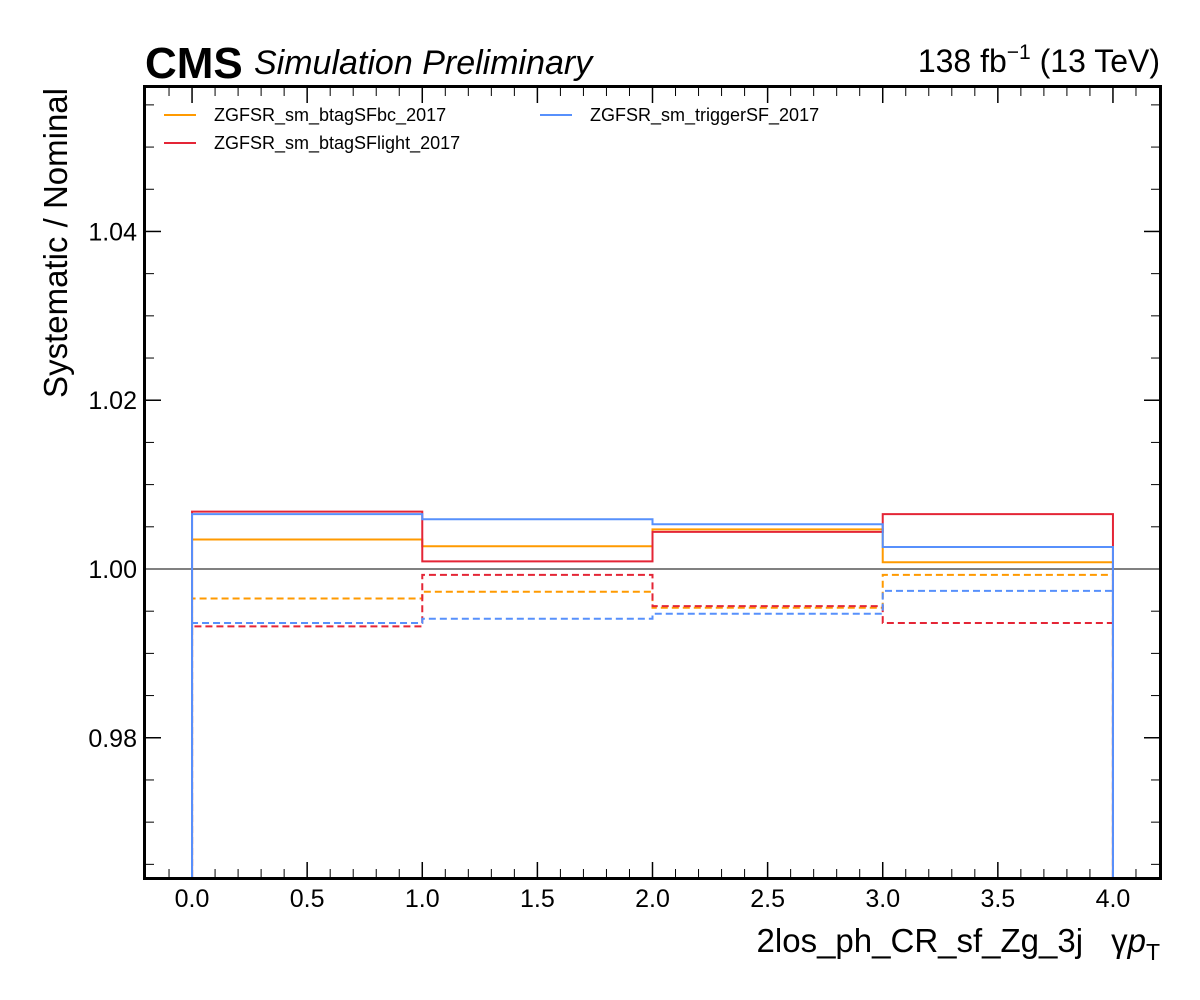 The width and height of the screenshot is (1200, 1000). I want to click on y-tick-label: 1.02, so click(112, 401).